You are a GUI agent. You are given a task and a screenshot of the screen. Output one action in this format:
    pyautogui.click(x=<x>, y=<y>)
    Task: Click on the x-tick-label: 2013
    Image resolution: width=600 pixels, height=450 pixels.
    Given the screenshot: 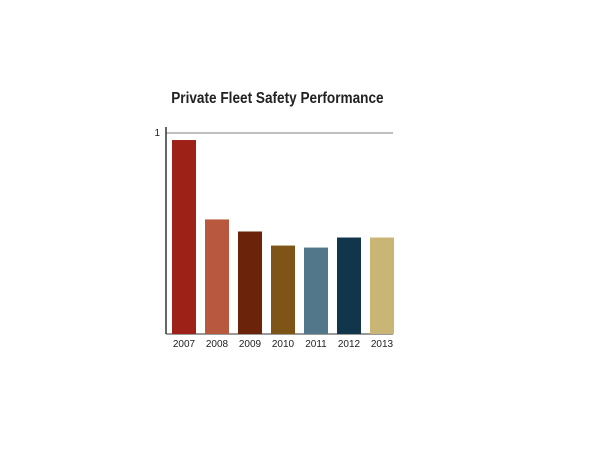 What is the action you would take?
    pyautogui.click(x=382, y=344)
    